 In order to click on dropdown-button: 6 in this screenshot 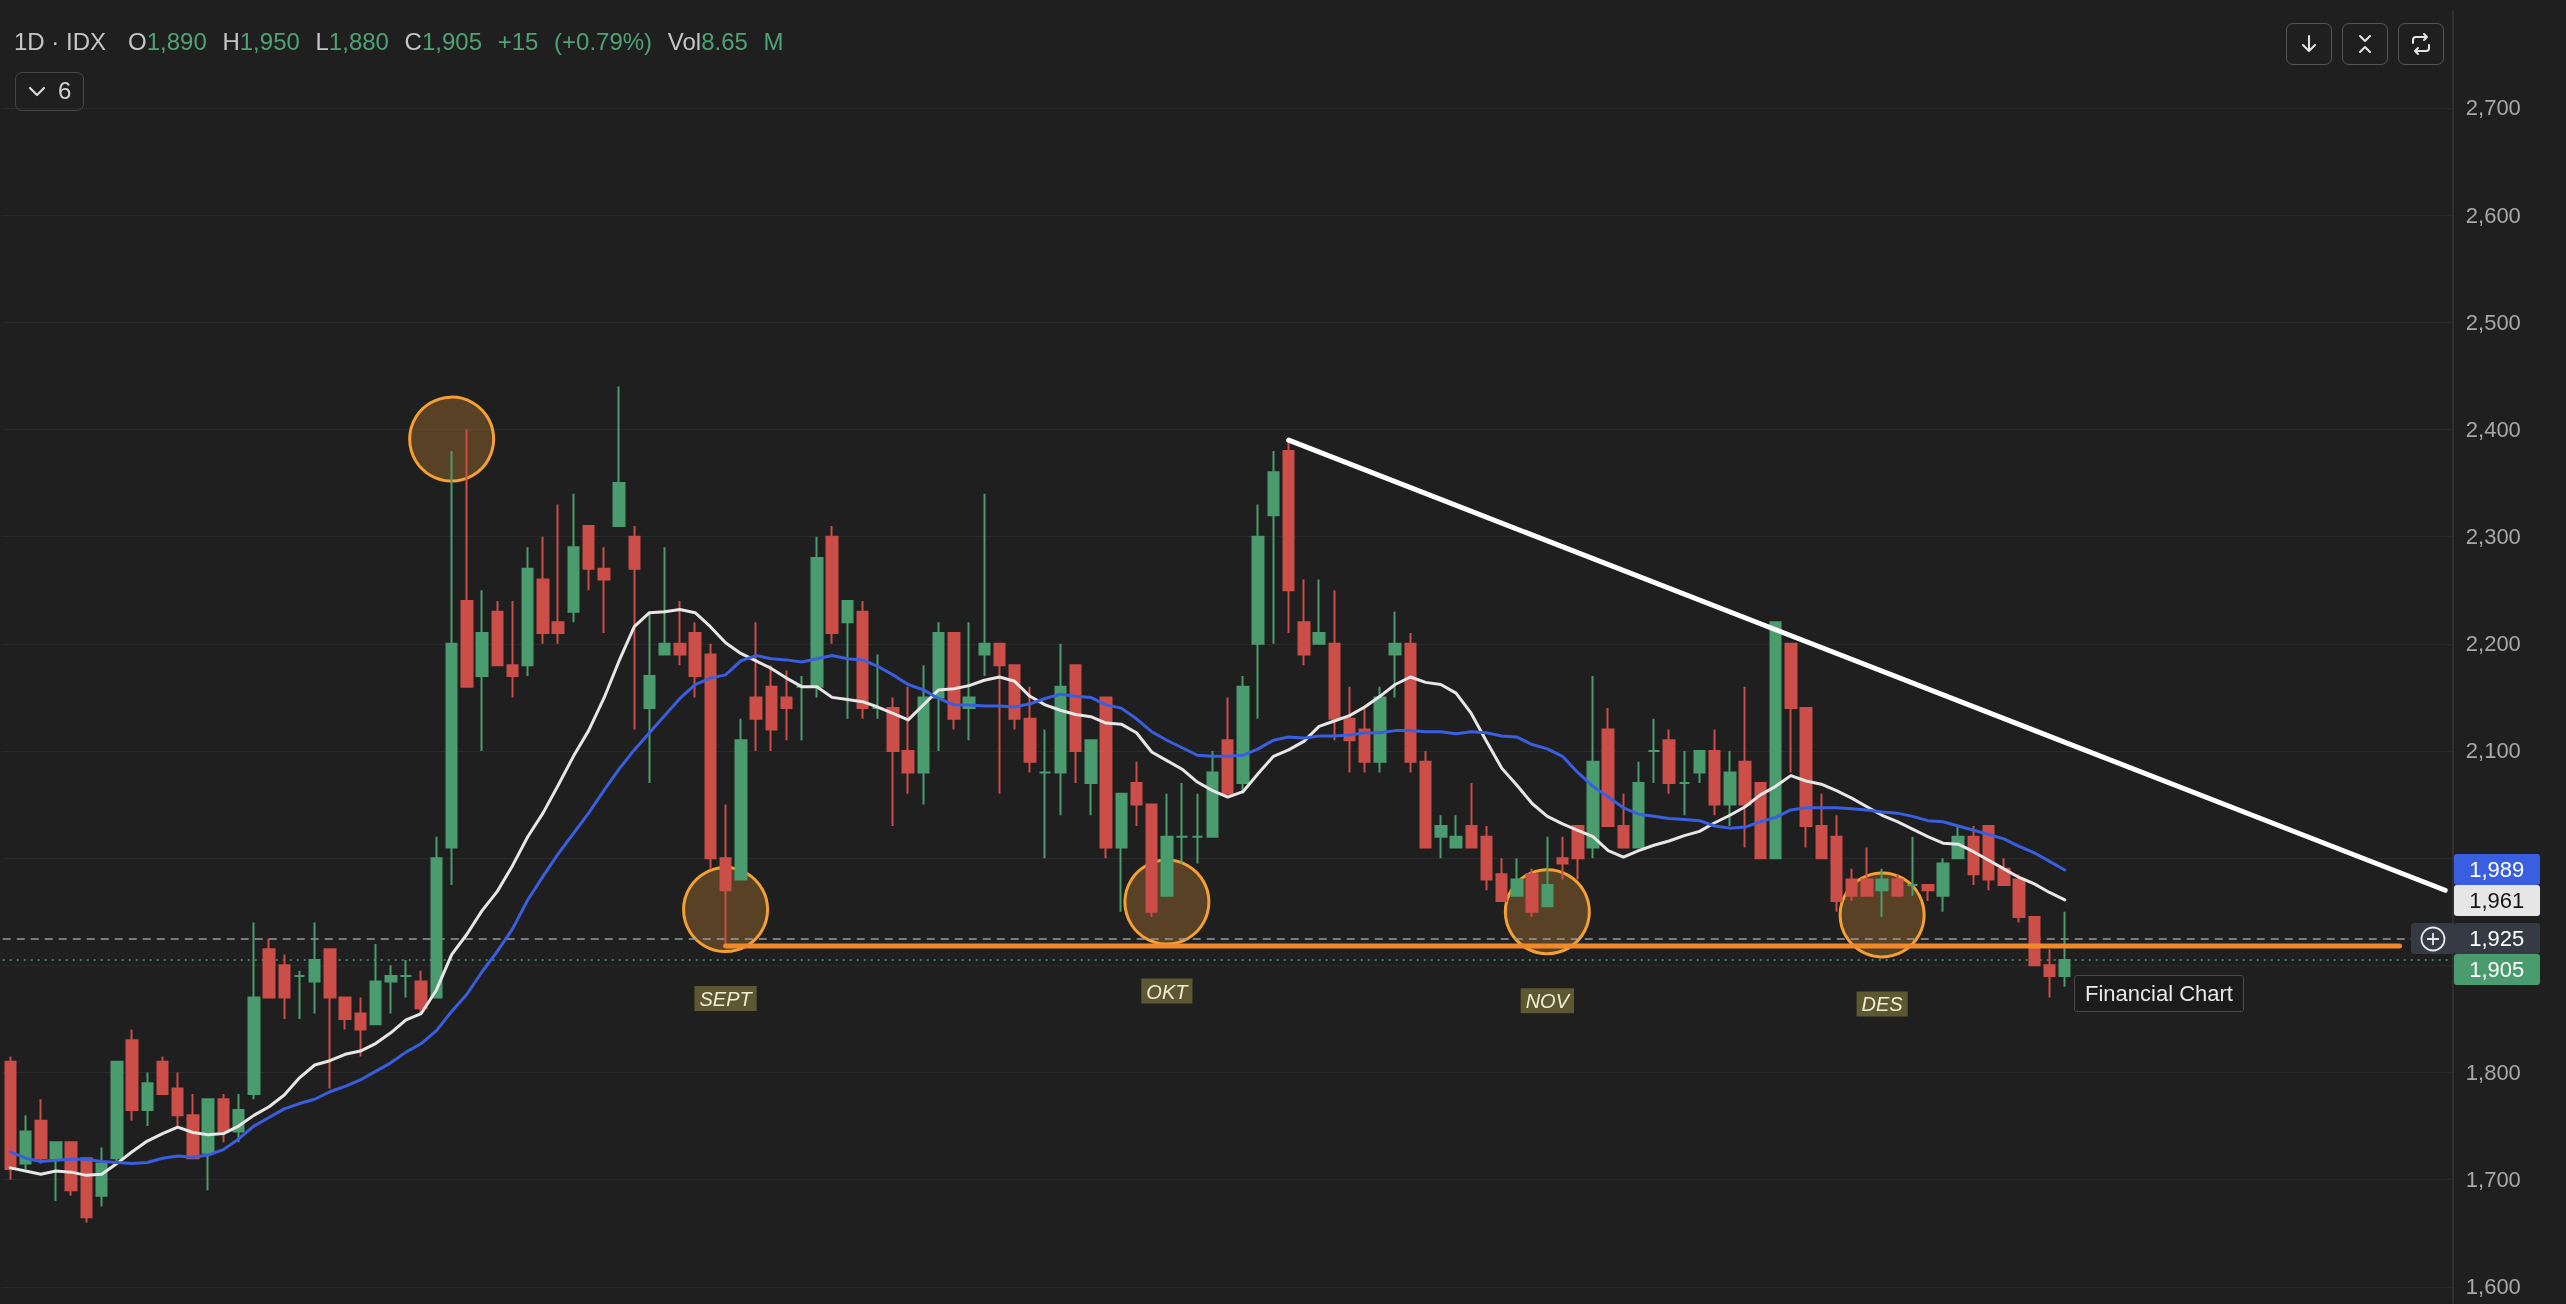, I will do `click(50, 91)`.